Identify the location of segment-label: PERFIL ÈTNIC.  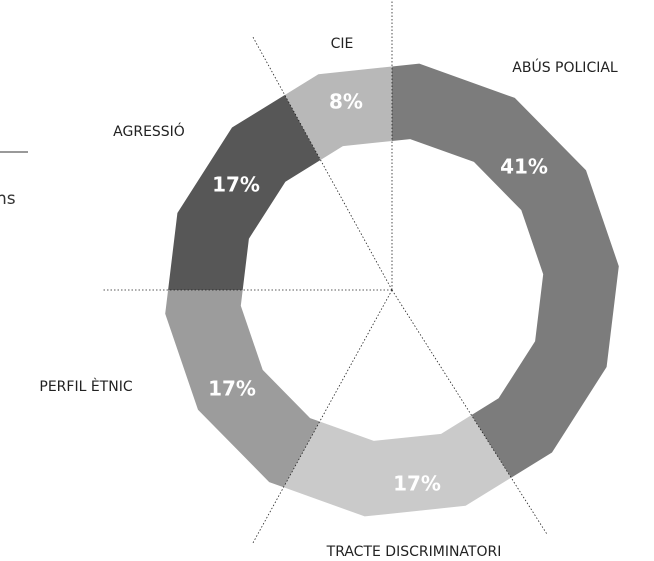
(85, 386).